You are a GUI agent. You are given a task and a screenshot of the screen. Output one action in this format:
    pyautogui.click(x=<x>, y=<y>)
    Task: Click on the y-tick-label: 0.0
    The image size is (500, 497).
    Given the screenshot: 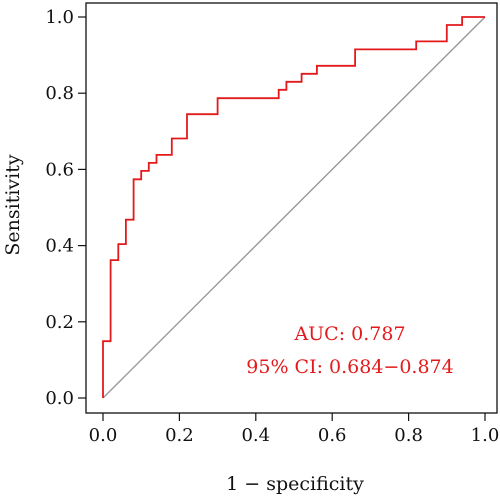 What is the action you would take?
    pyautogui.click(x=59, y=398)
    